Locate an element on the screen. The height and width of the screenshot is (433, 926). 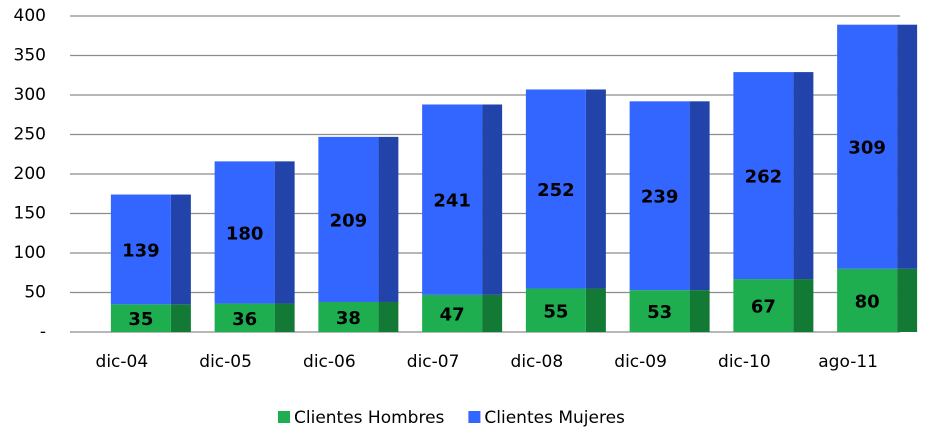
y-tick-label: 400 is located at coordinates (30, 16).